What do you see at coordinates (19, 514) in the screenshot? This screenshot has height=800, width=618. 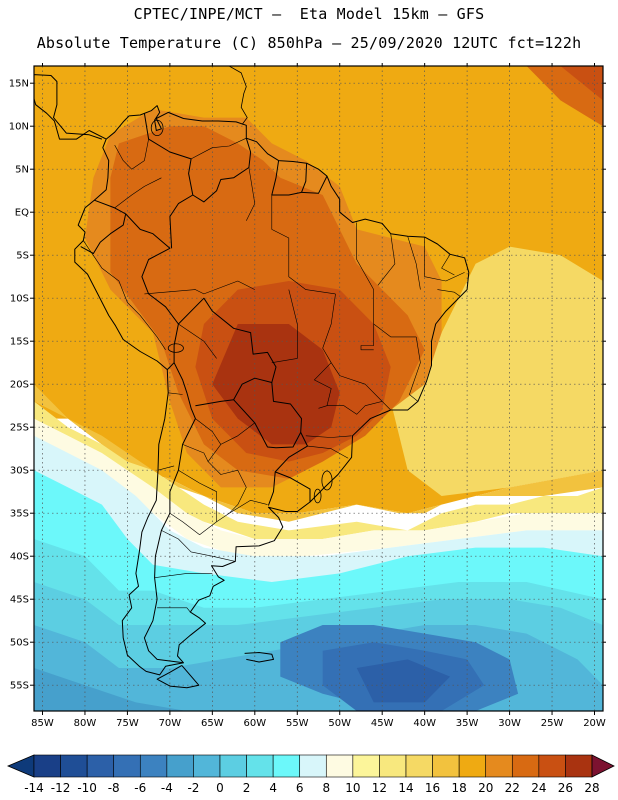 I see `lat-tick-label: 35S` at bounding box center [19, 514].